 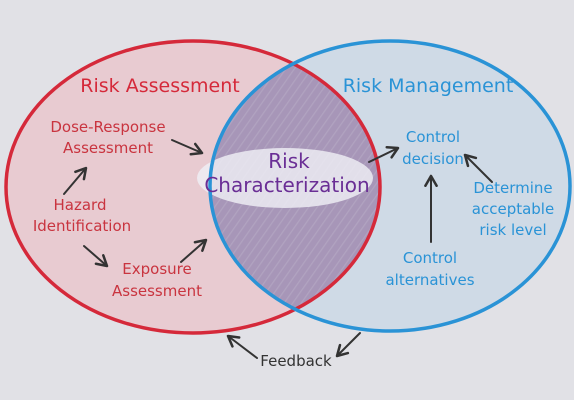 I want to click on acceptable-risk-label-line2: acceptable, so click(x=513, y=209).